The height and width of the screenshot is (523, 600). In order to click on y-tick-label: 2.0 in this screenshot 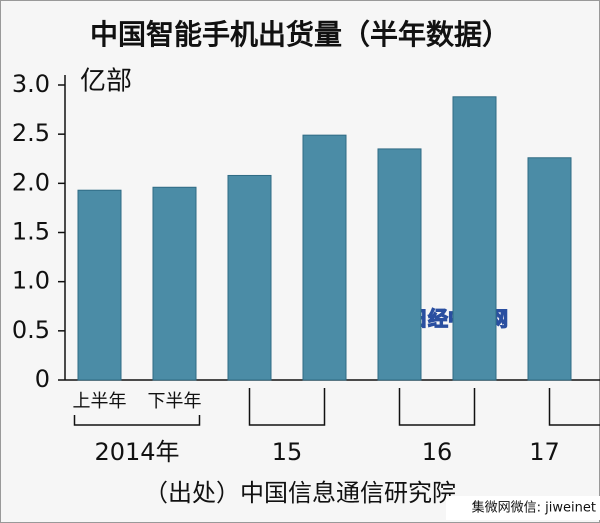, I will do `click(31, 182)`.